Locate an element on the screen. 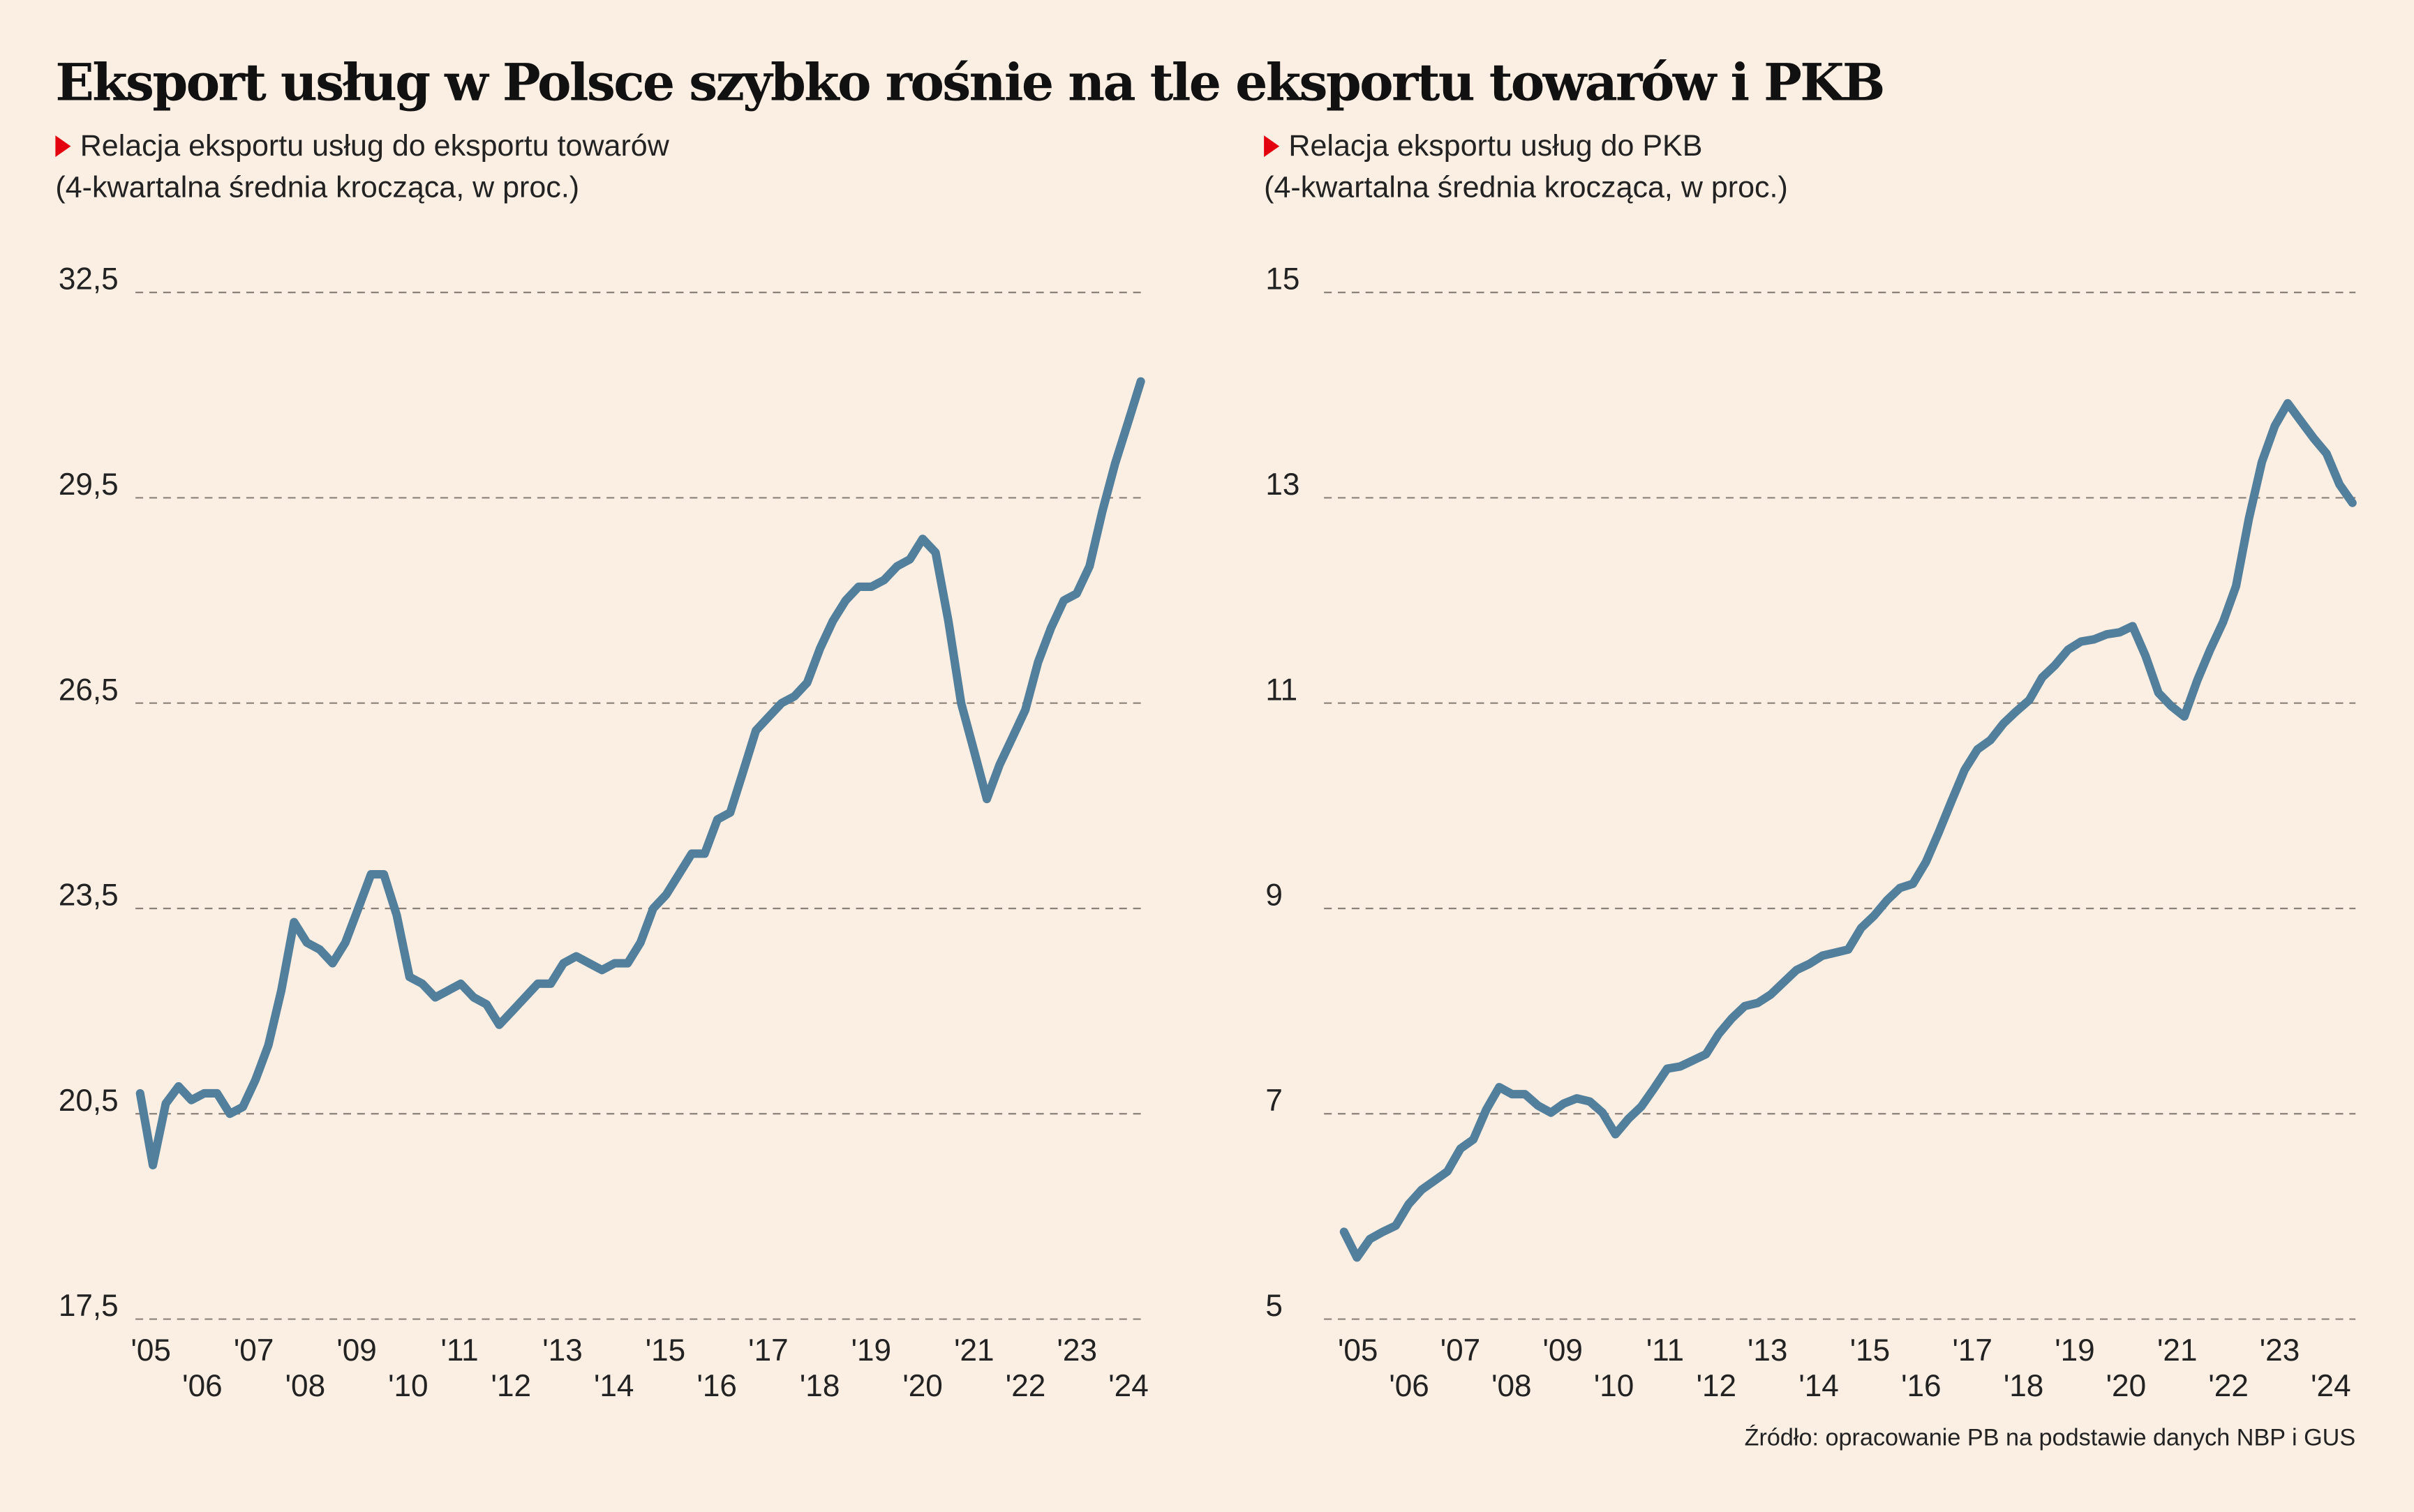 The width and height of the screenshot is (2414, 1512). y-tick-label: 13 is located at coordinates (1282, 484).